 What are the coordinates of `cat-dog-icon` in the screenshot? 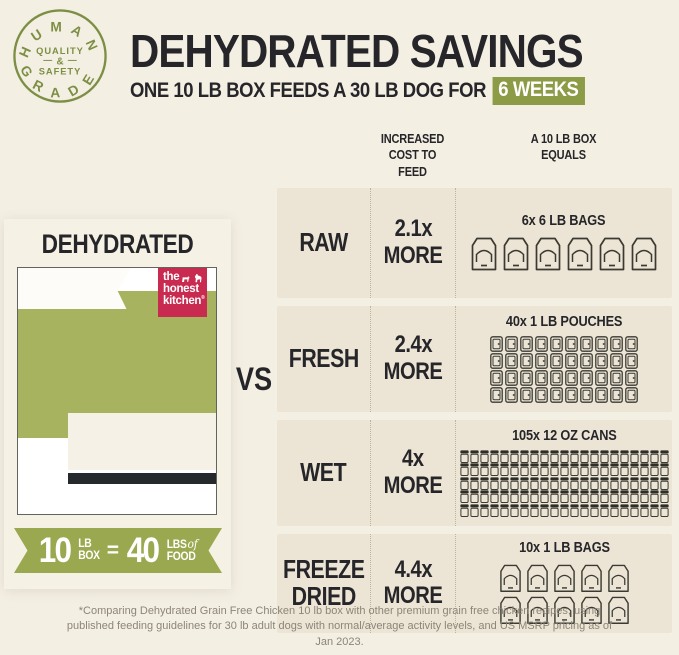 It's located at (192, 278).